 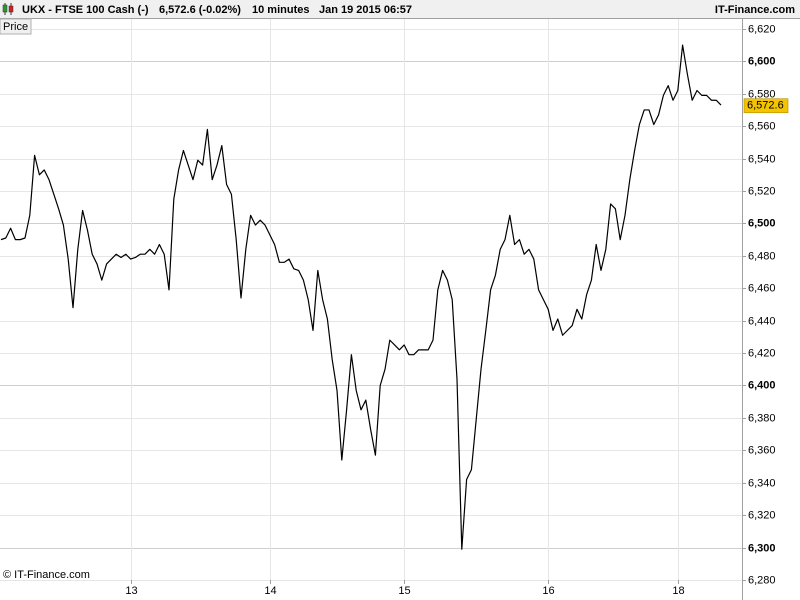 What do you see at coordinates (755, 10) in the screenshot?
I see `header-source: IT-Finance.com` at bounding box center [755, 10].